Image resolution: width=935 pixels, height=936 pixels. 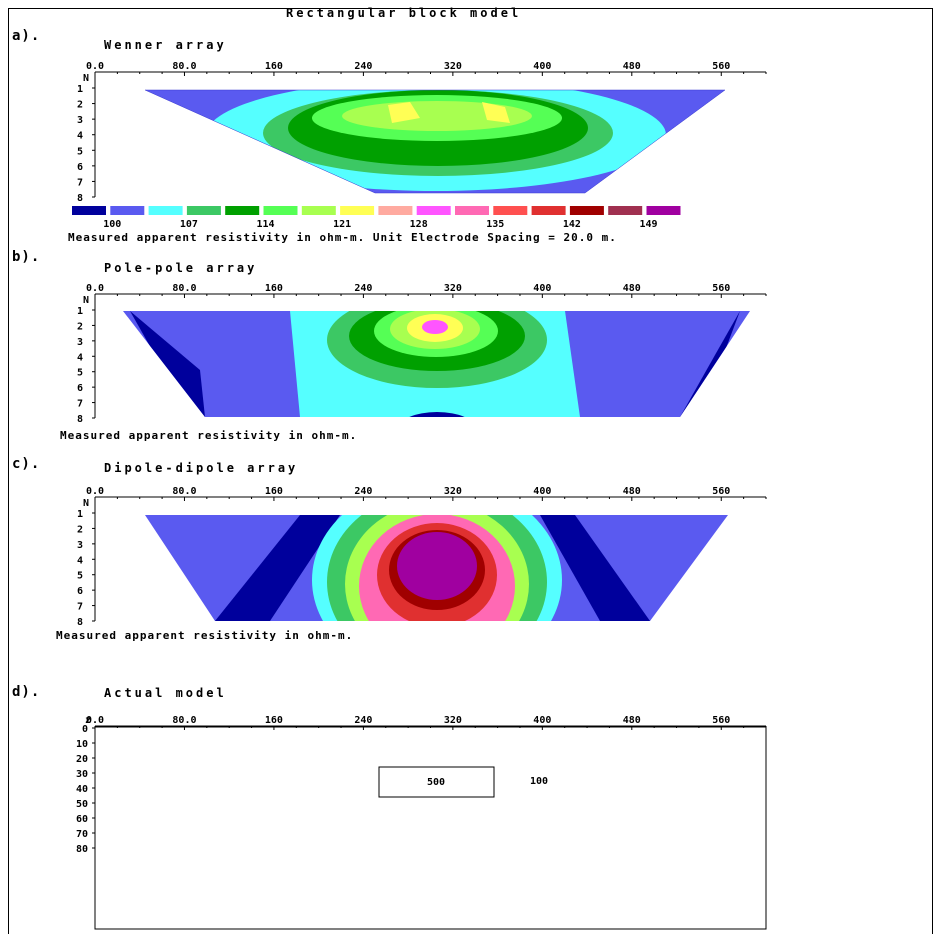 What do you see at coordinates (201, 468) in the screenshot?
I see `panel-c-title: Dipole-dipole array` at bounding box center [201, 468].